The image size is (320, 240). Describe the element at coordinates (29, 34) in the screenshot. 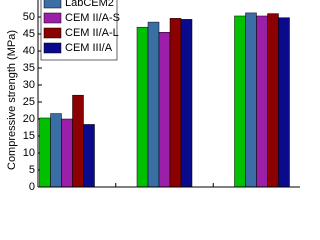

I see `y-tick-label: 45` at that location.